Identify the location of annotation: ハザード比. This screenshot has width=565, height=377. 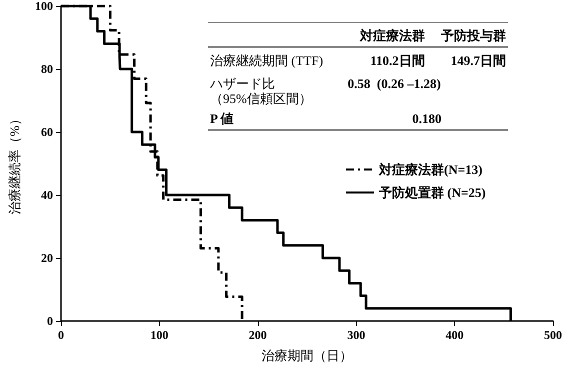
(242, 83).